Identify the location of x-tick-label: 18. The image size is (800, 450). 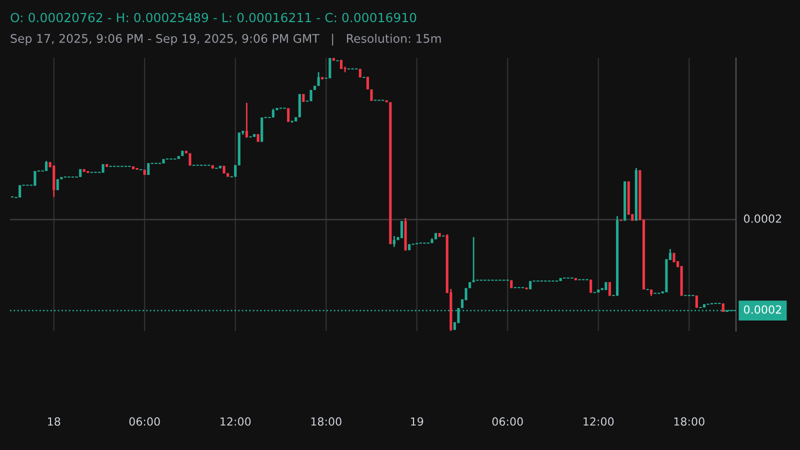
(54, 421).